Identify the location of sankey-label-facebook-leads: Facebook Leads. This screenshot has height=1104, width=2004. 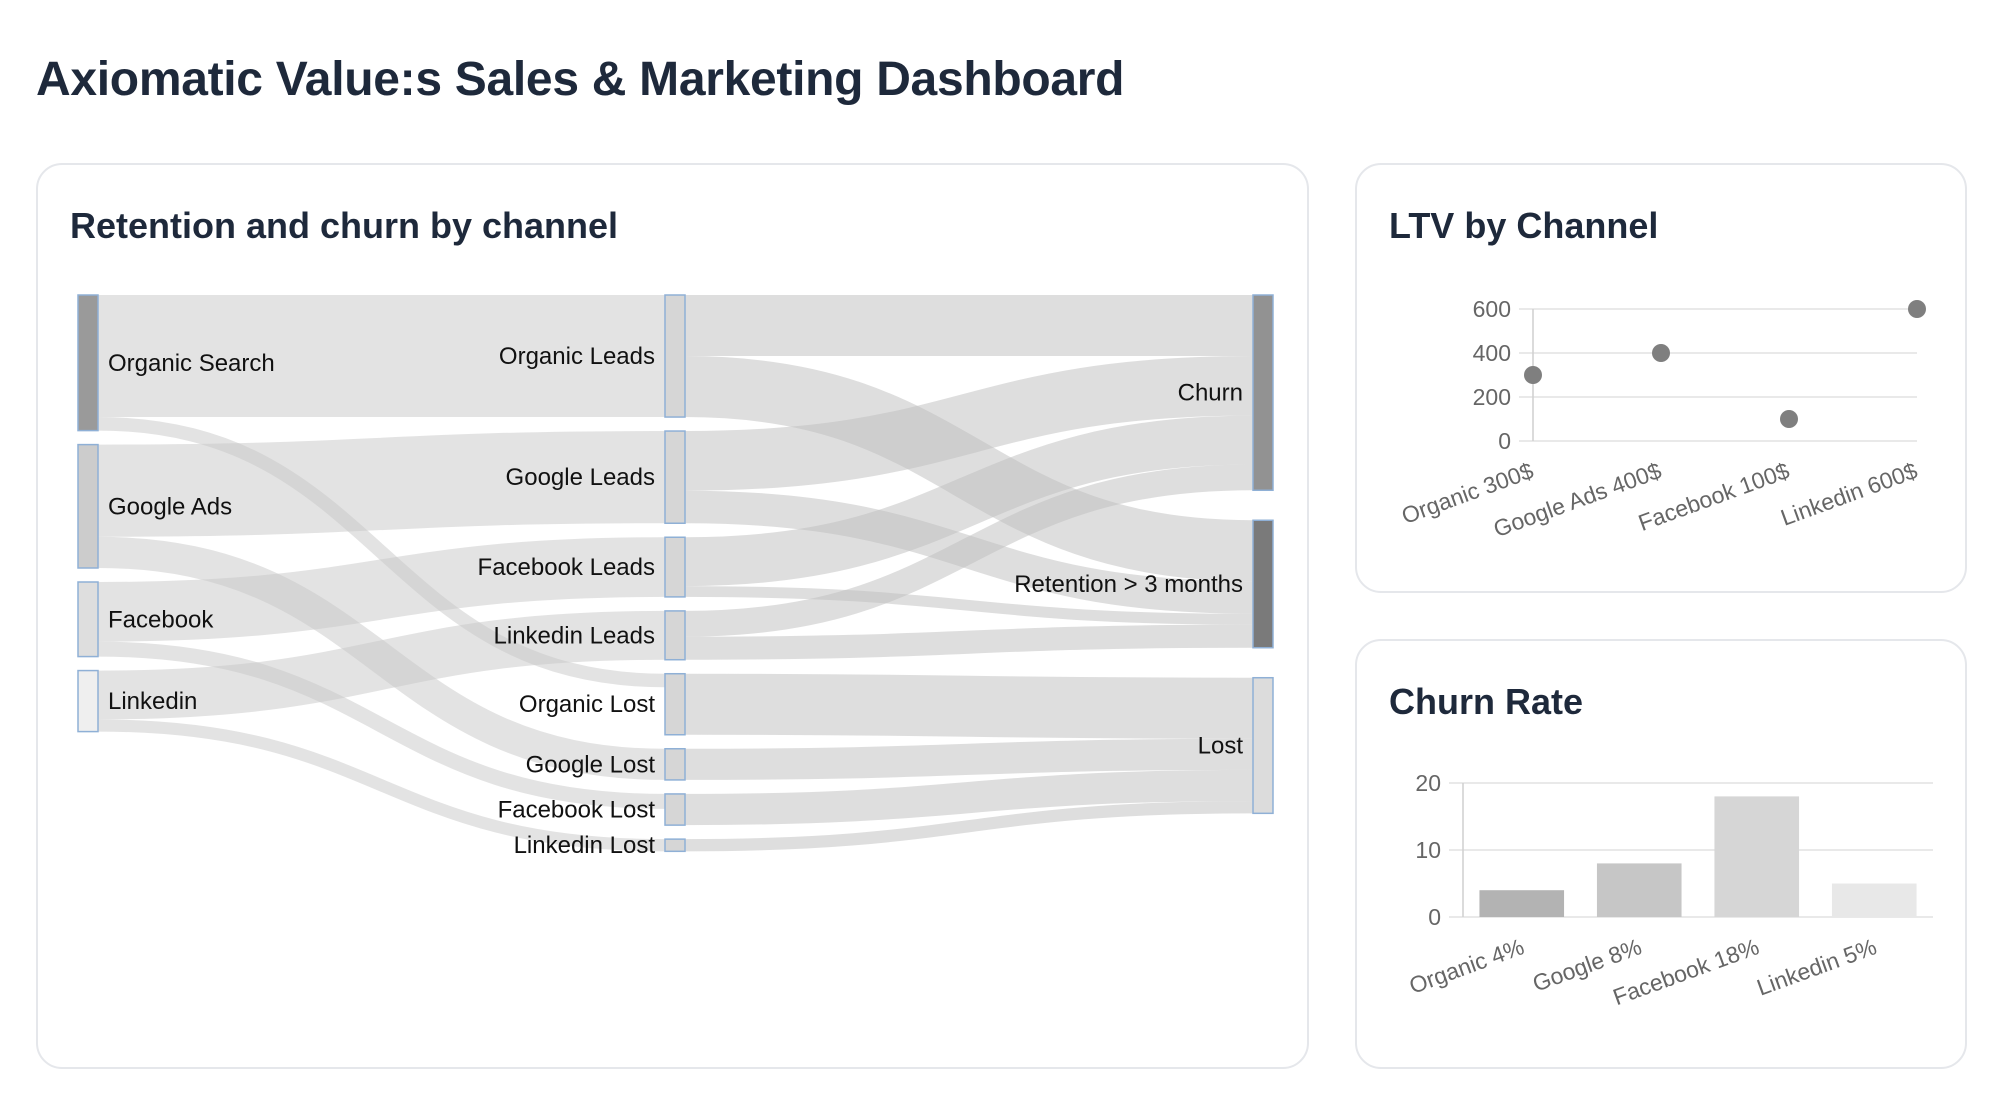
(566, 567).